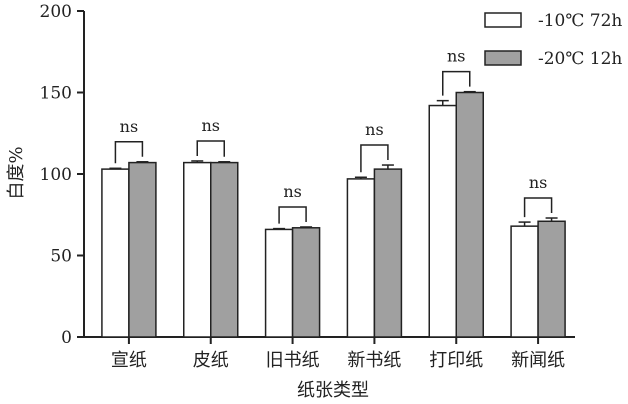  What do you see at coordinates (580, 59) in the screenshot?
I see `legend-label: -20℃ 12h` at bounding box center [580, 59].